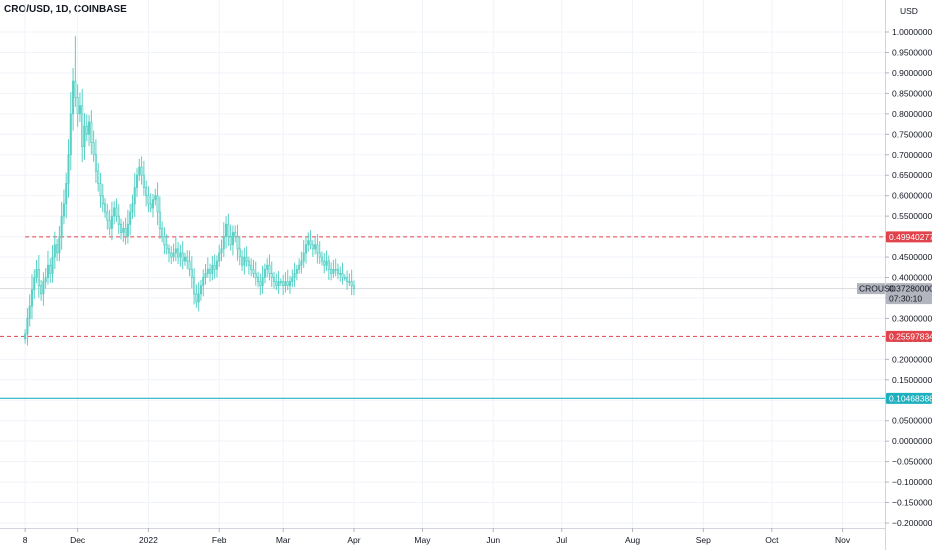 The height and width of the screenshot is (550, 932). I want to click on x-tick-label: Apr, so click(353, 540).